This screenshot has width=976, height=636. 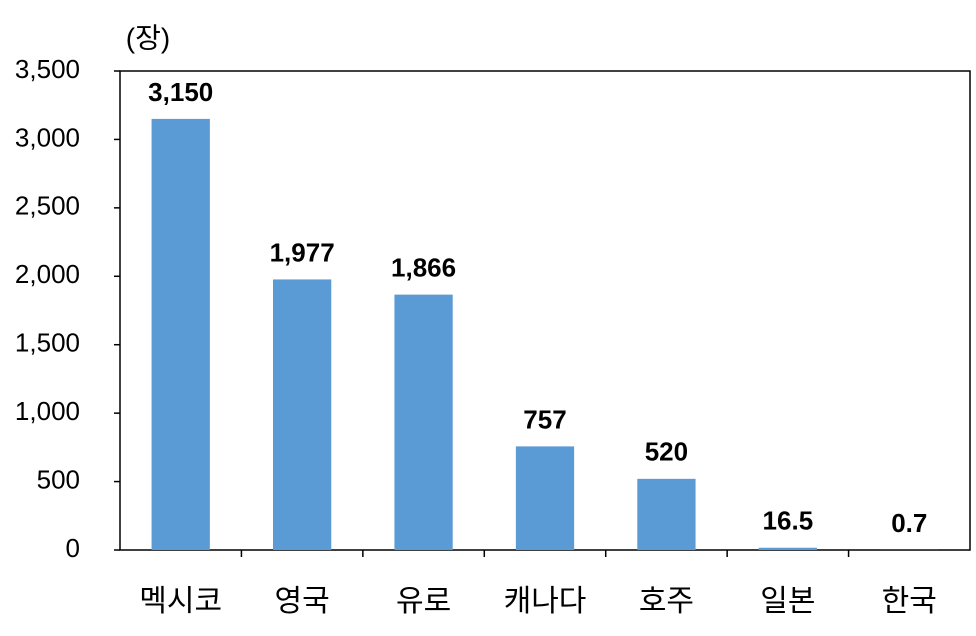 What do you see at coordinates (148, 37) in the screenshot?
I see `y-axis-label: (장)` at bounding box center [148, 37].